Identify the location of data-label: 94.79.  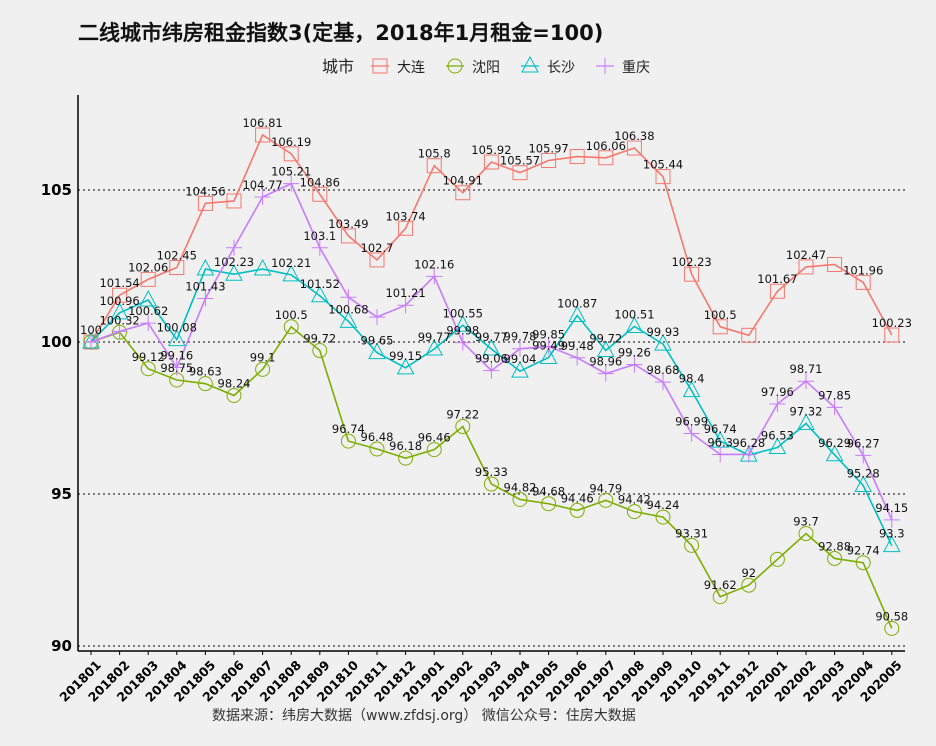
(605, 488).